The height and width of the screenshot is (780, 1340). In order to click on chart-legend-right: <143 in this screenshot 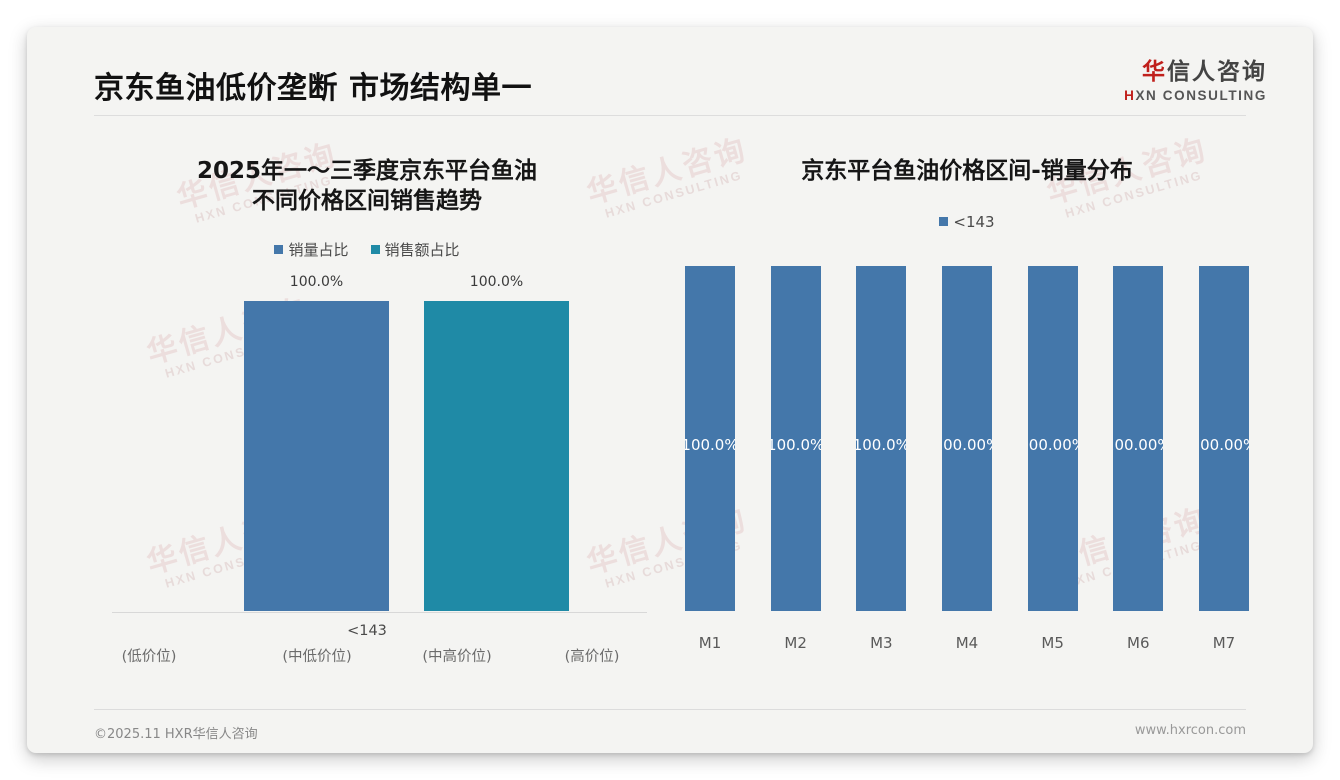, I will do `click(967, 222)`.